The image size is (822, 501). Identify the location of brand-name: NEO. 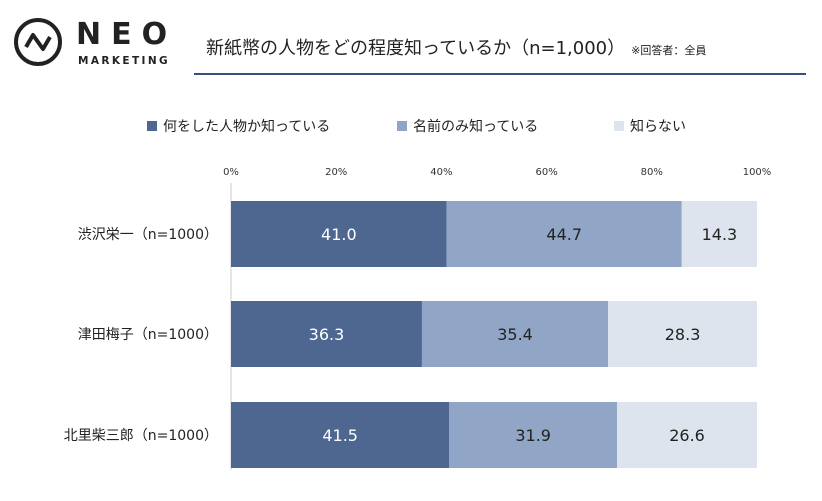
(127, 34).